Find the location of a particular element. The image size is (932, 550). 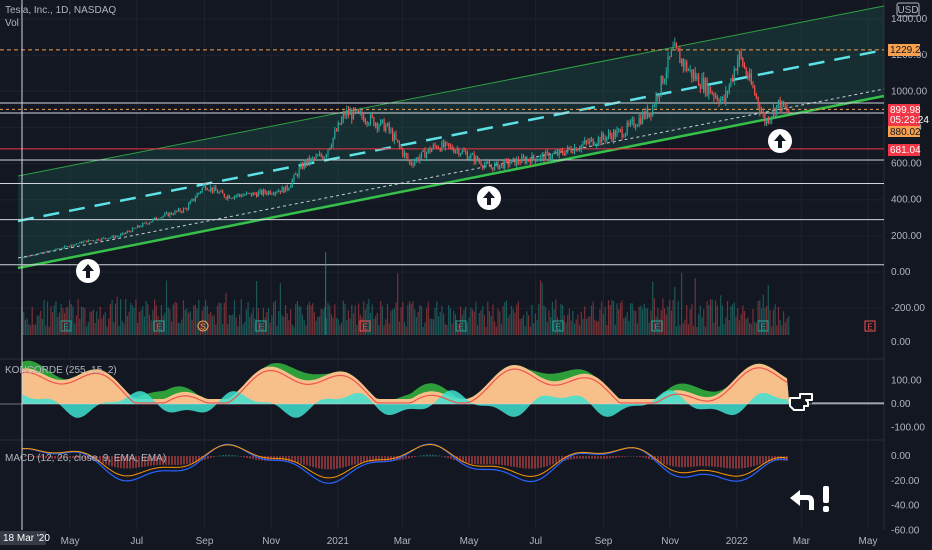

currency-box is located at coordinates (908, 9).